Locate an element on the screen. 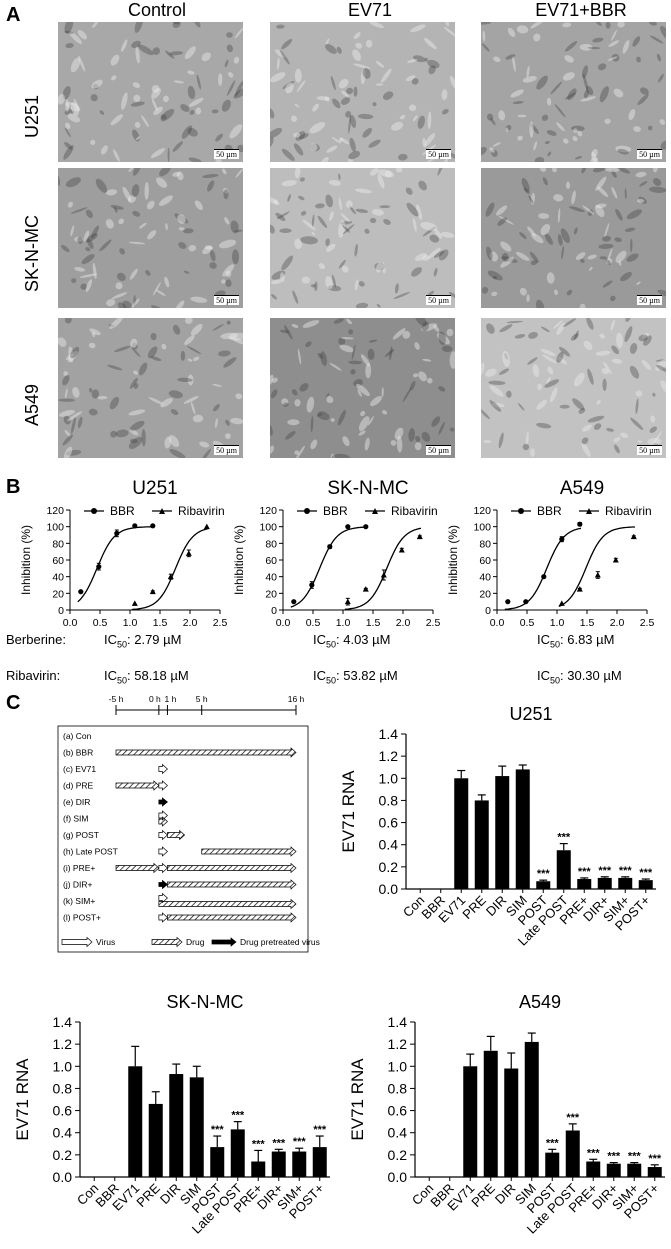 The height and width of the screenshot is (1249, 671). micrograph-a549-control: 50 µm is located at coordinates (150, 388).